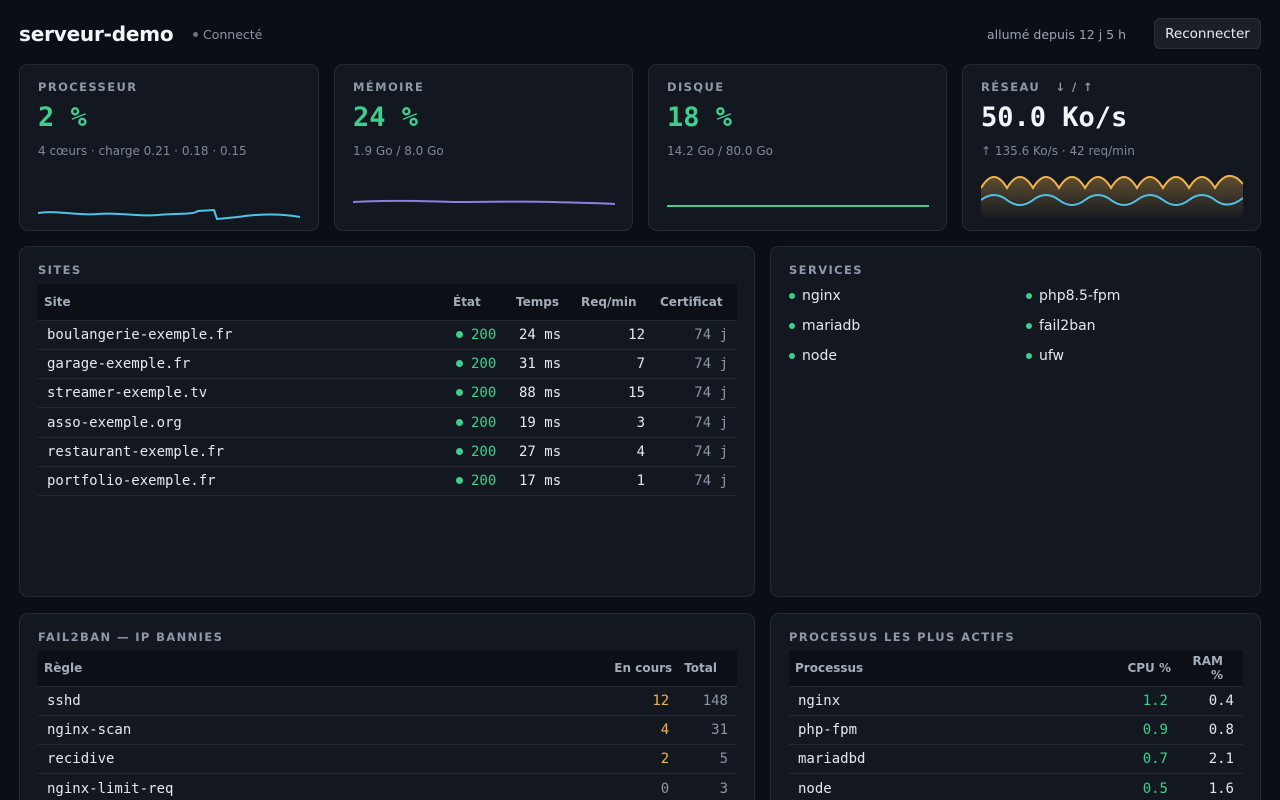 This screenshot has height=800, width=1280. What do you see at coordinates (1016, 730) in the screenshot?
I see `process-row: php-fpm 0.9 0.8` at bounding box center [1016, 730].